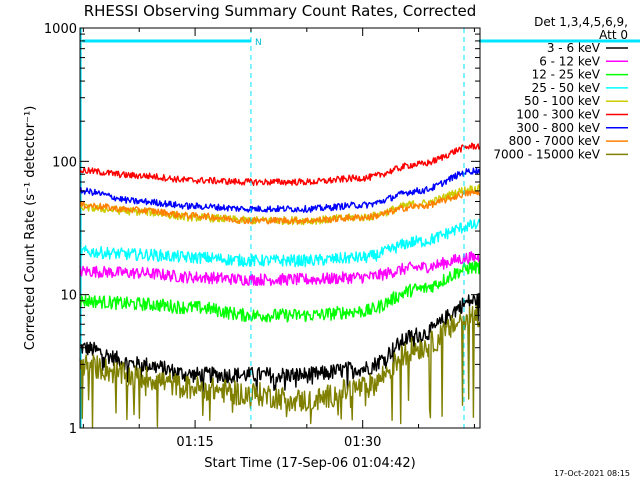 The image size is (640, 480). Describe the element at coordinates (574, 48) in the screenshot. I see `legend-entry-label: 3 - 6 keV` at that location.